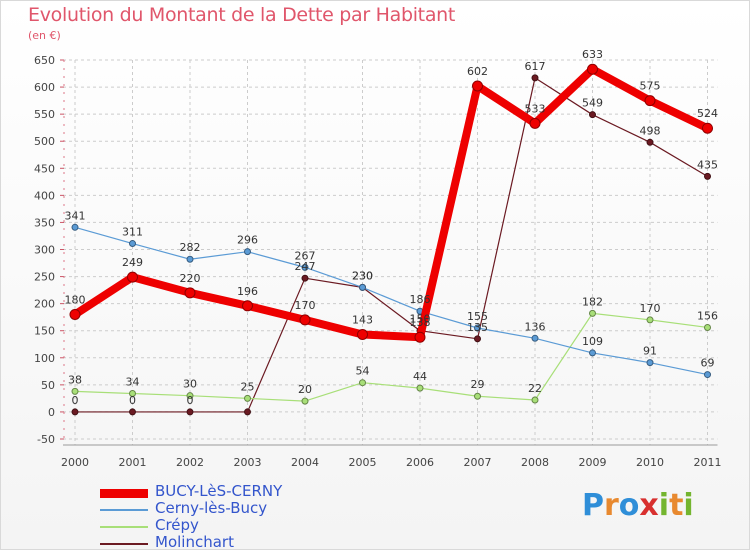 The width and height of the screenshot is (750, 553). Describe the element at coordinates (363, 462) in the screenshot. I see `x-tick-label: 2005` at that location.